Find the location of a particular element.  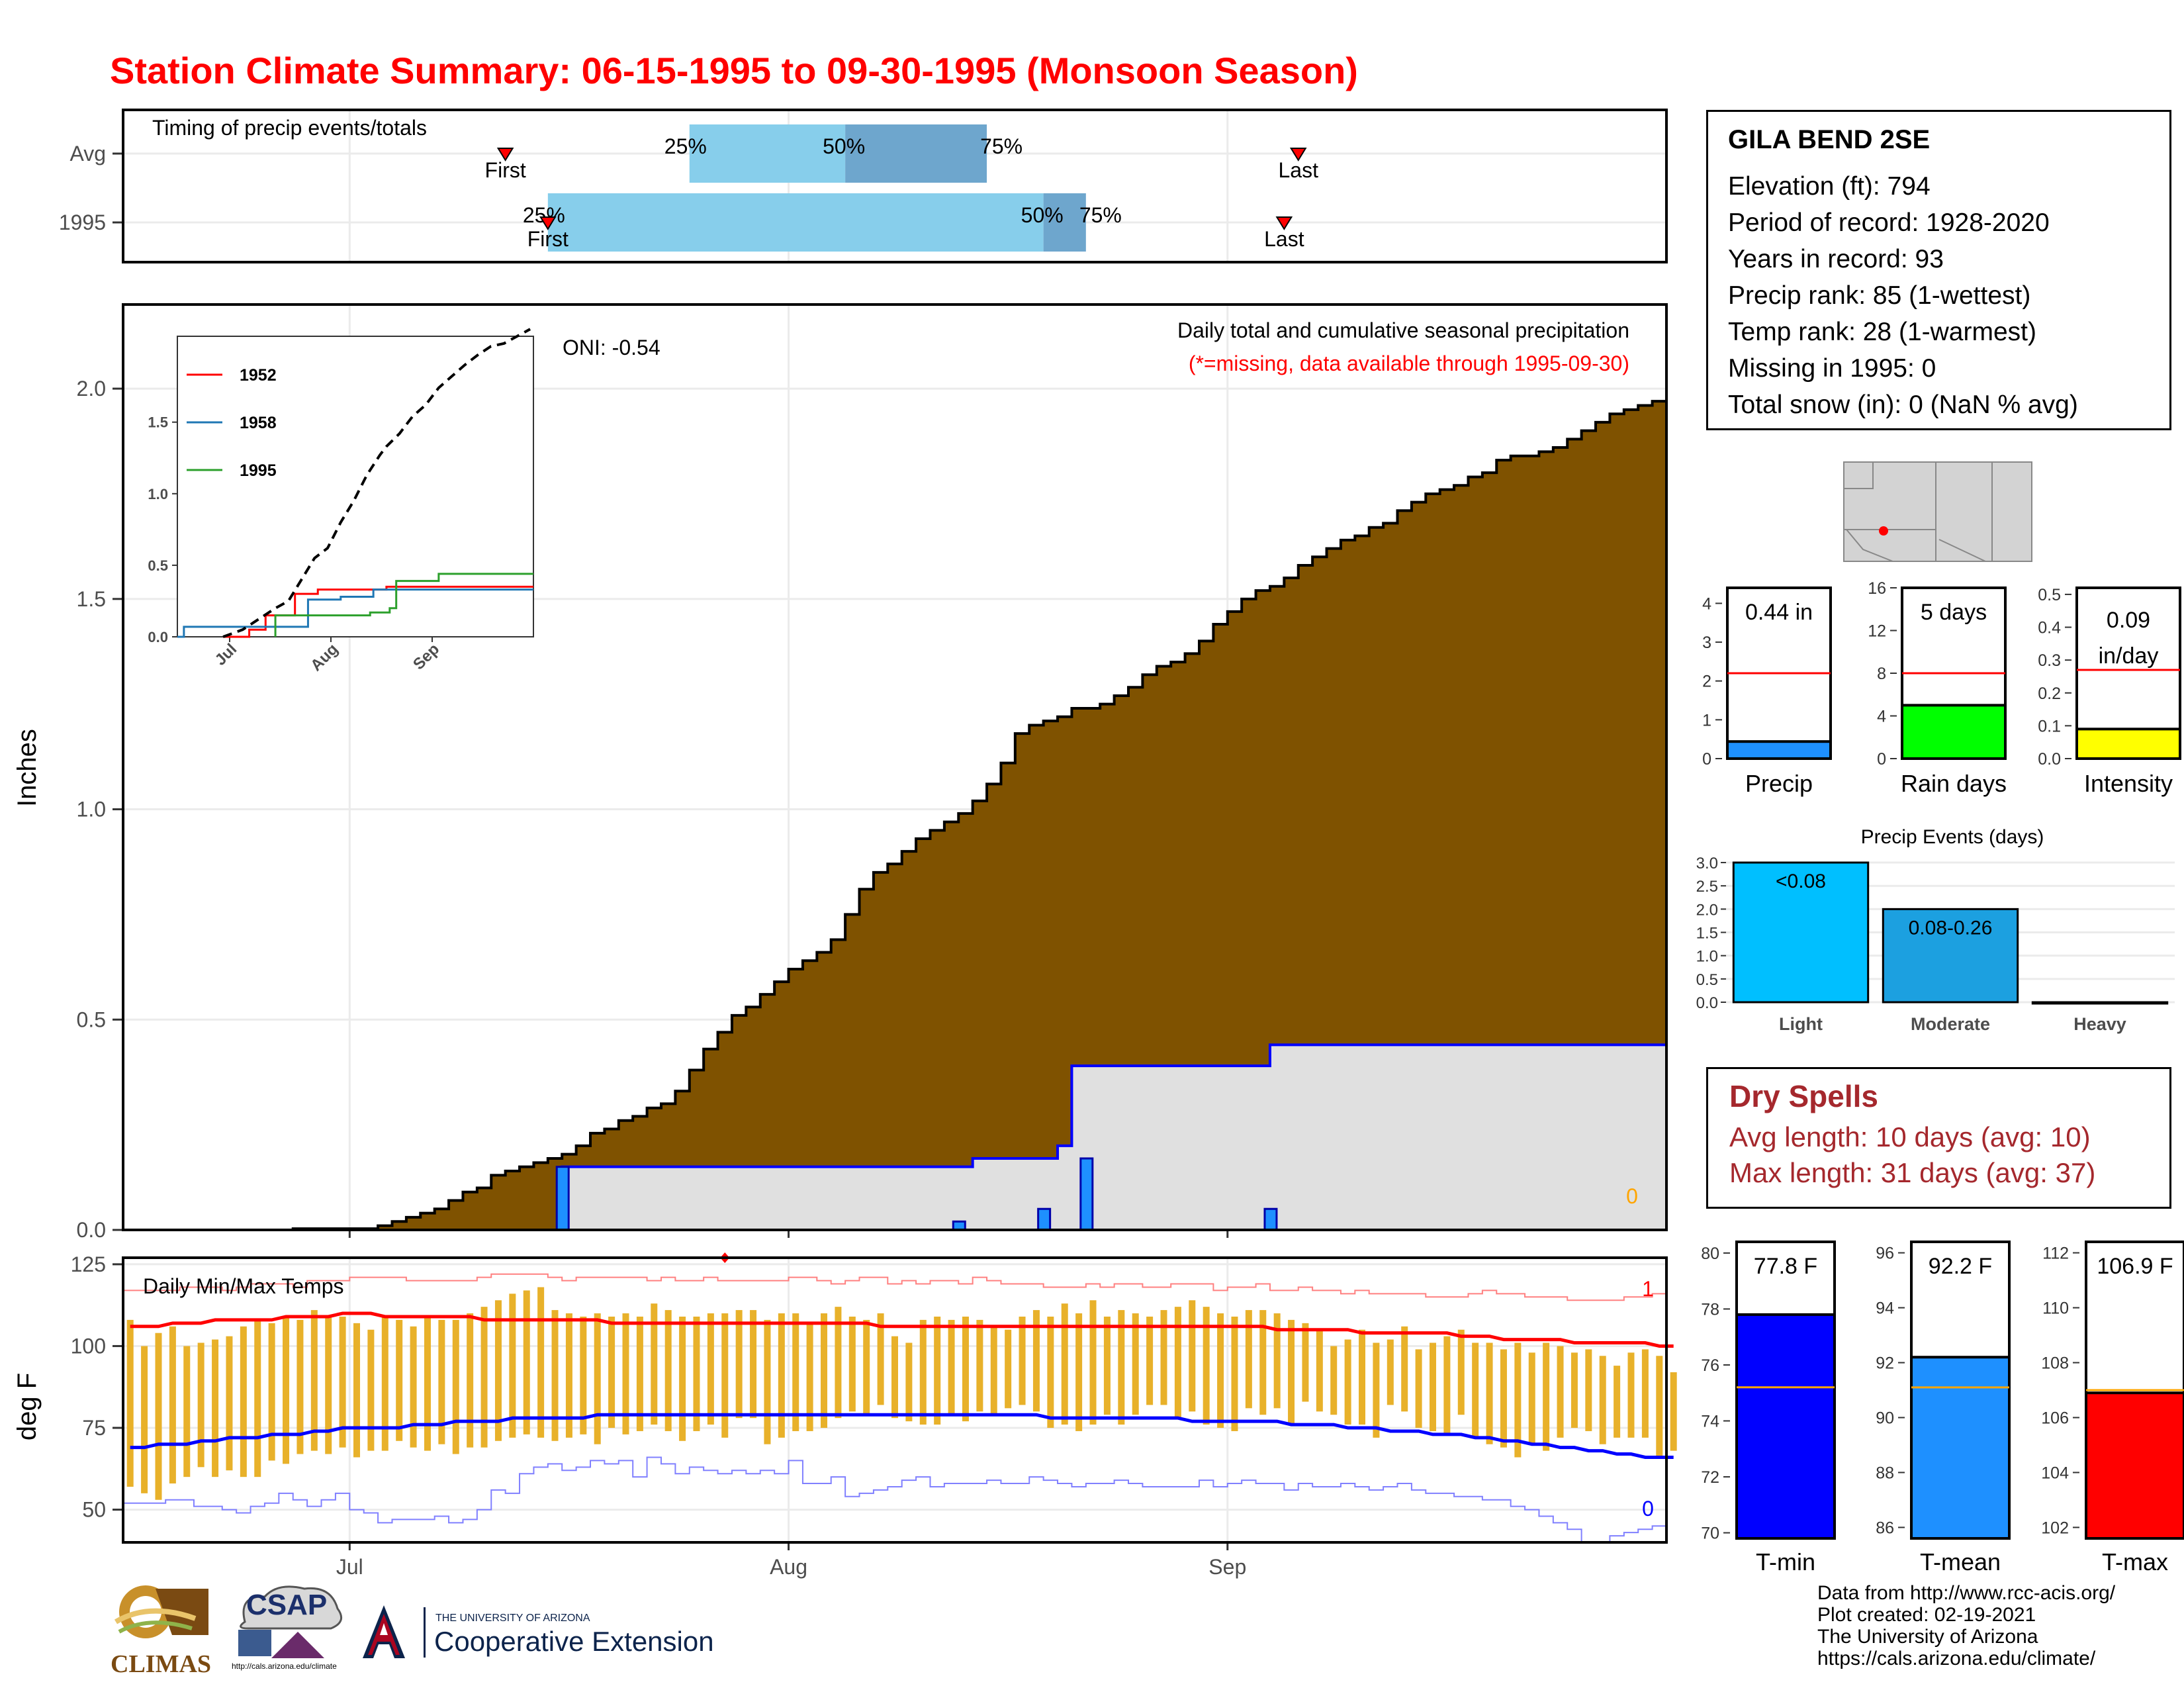

csap-logo: CSAP http://cals.arizona.edu/climate is located at coordinates (289, 1628).